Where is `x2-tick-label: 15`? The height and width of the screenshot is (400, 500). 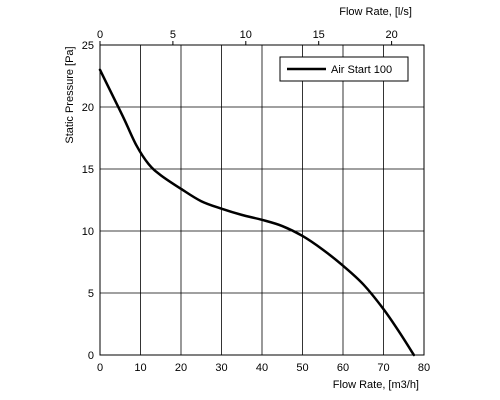
x2-tick-label: 15 is located at coordinates (319, 35).